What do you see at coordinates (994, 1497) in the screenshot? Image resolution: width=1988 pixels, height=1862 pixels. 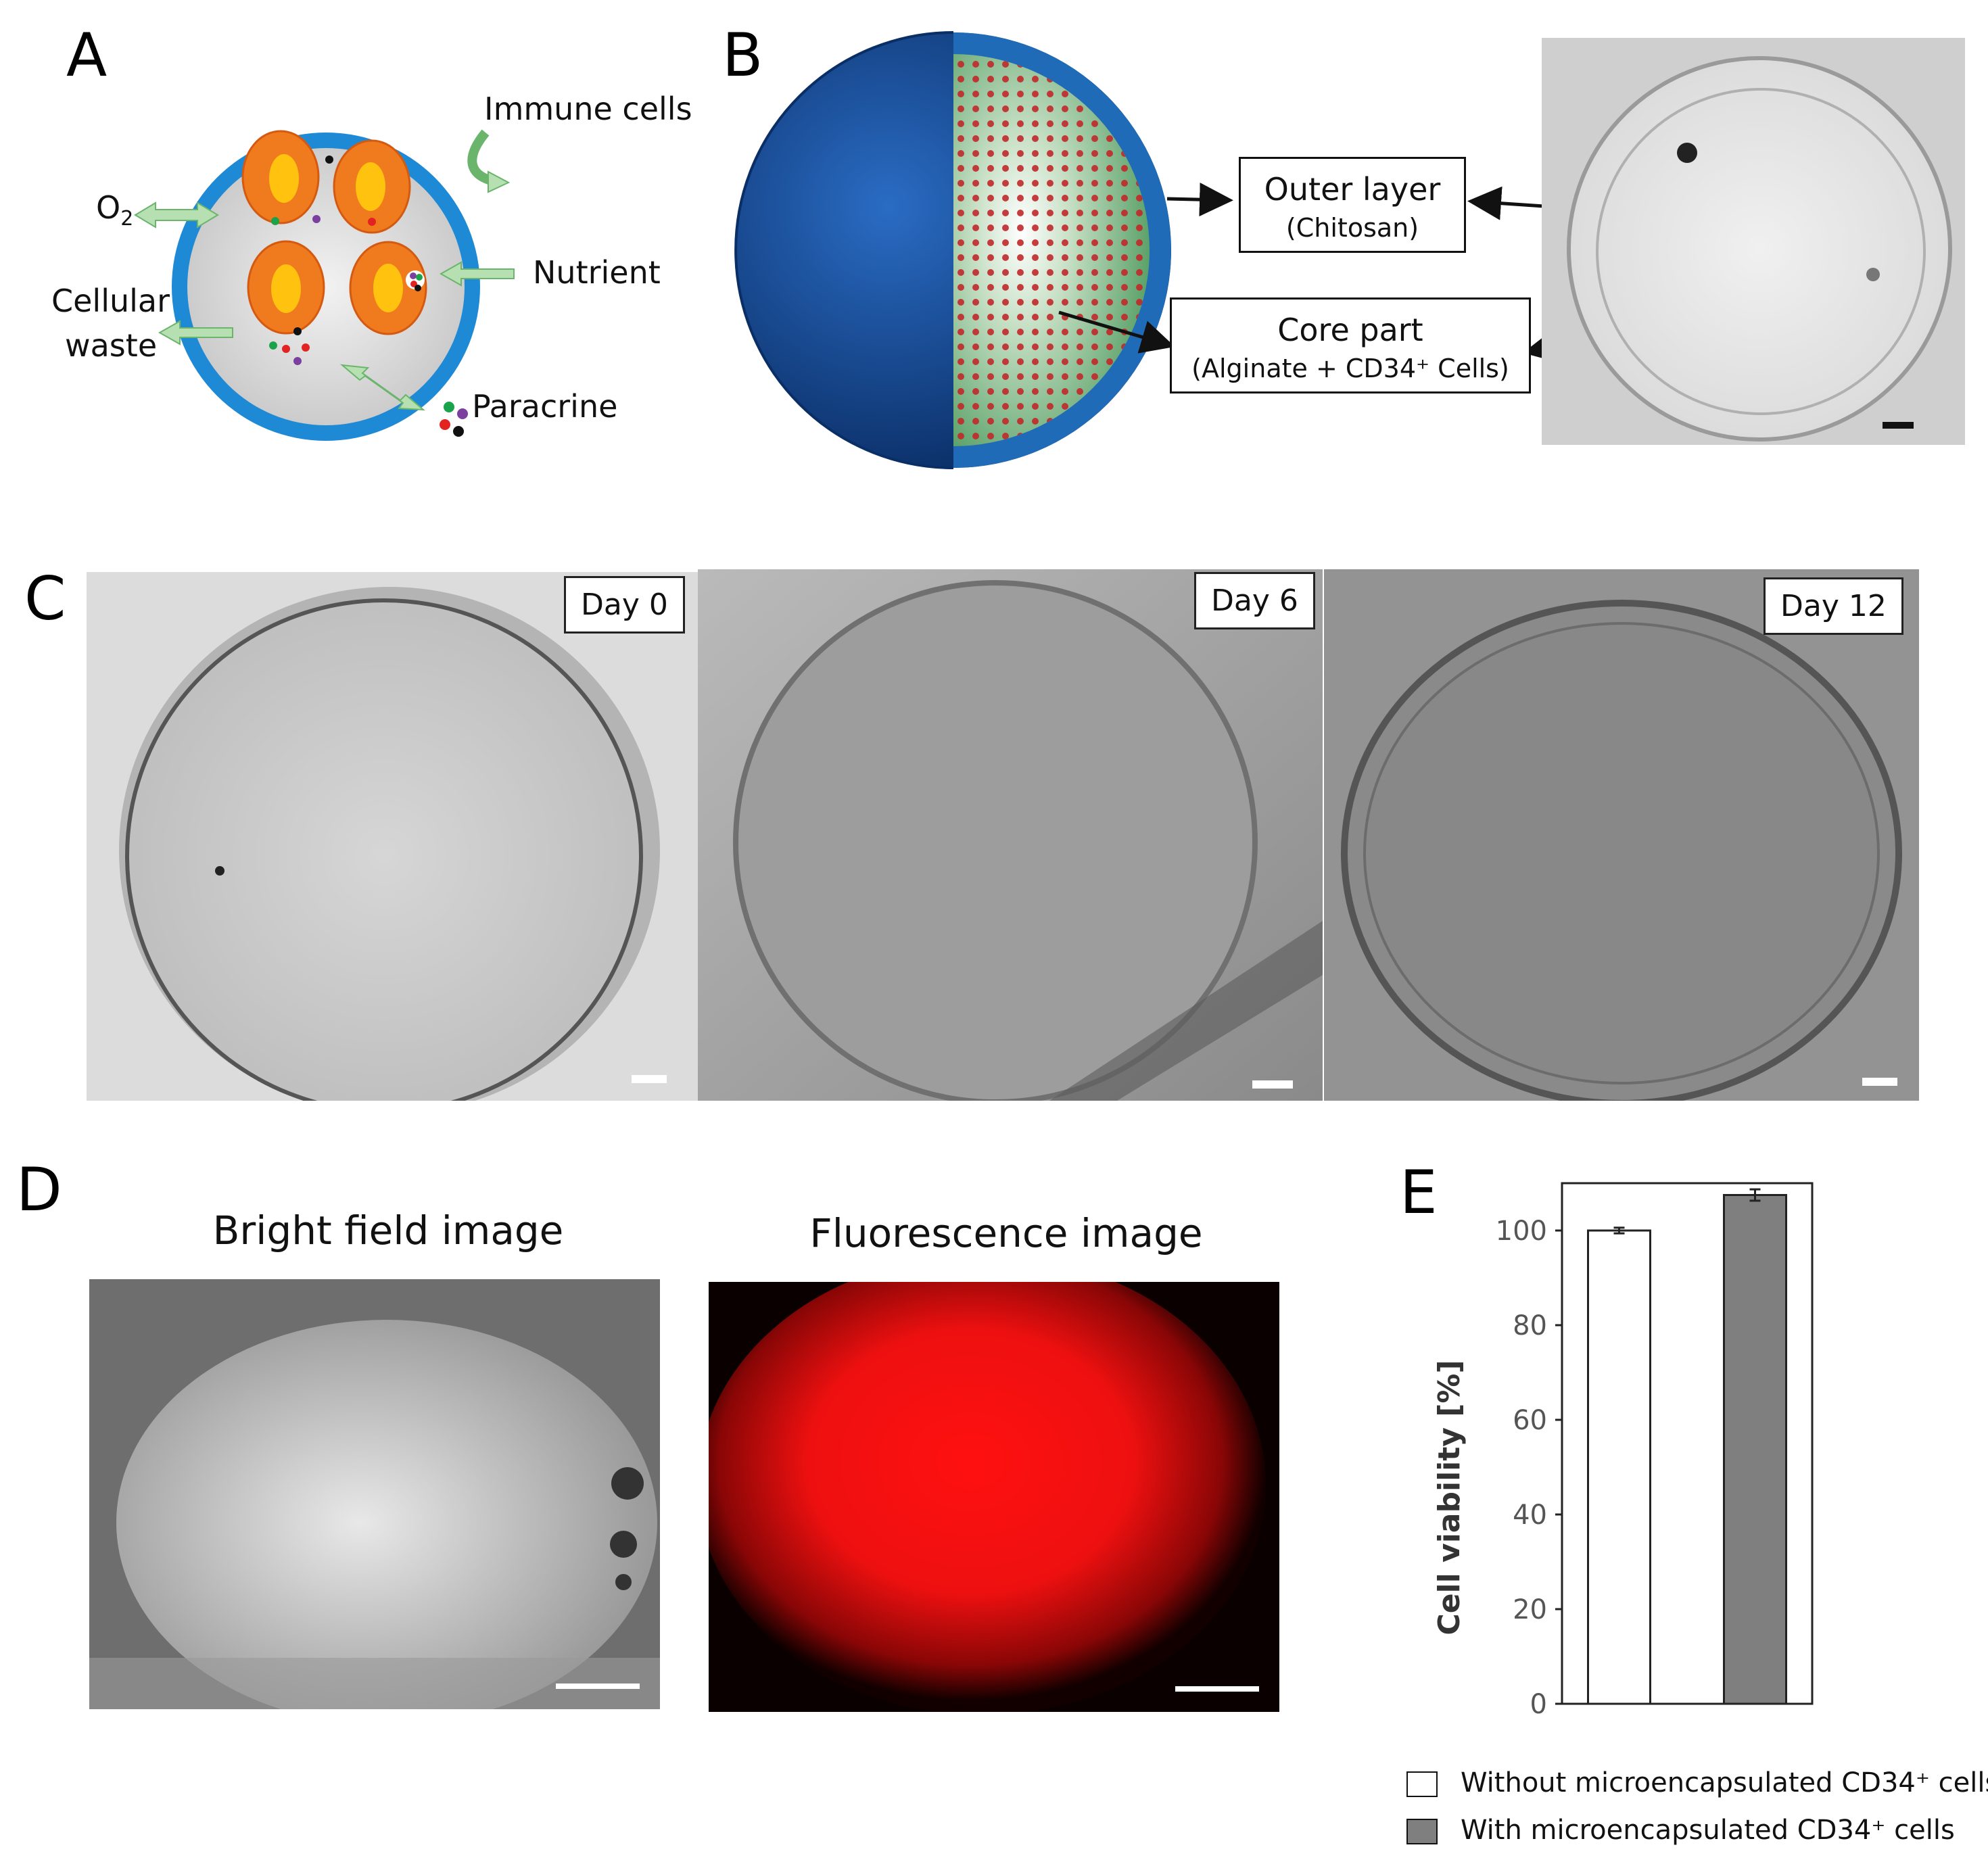 I see `fluorescence-image` at bounding box center [994, 1497].